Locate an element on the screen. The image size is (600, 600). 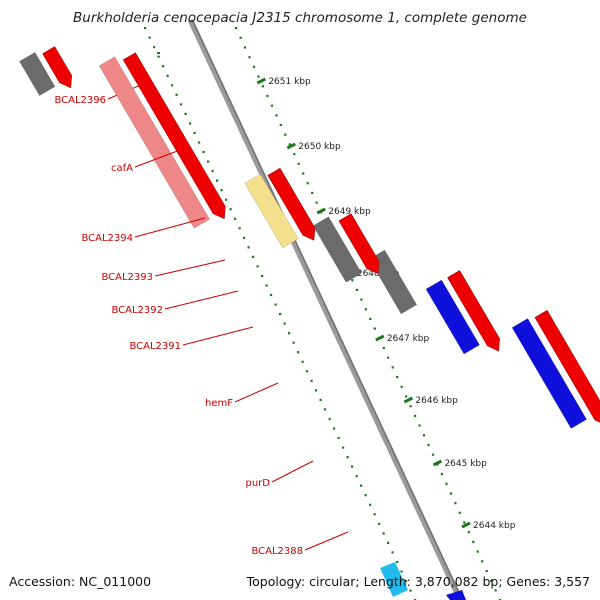
gene-label: purD is located at coordinates (258, 483).